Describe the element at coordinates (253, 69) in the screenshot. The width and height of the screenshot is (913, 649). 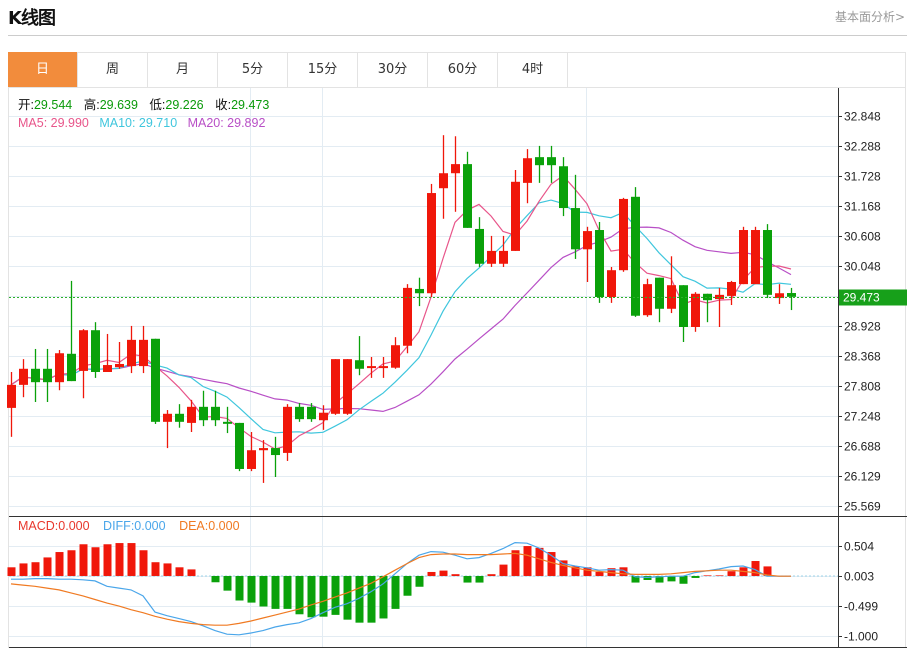
I see `tab-5min: 5分` at that location.